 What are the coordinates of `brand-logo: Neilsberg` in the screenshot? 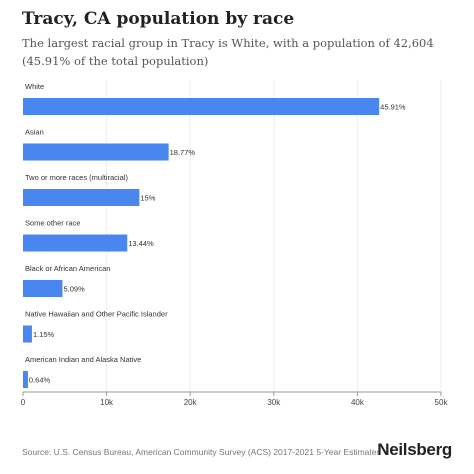 It's located at (414, 449).